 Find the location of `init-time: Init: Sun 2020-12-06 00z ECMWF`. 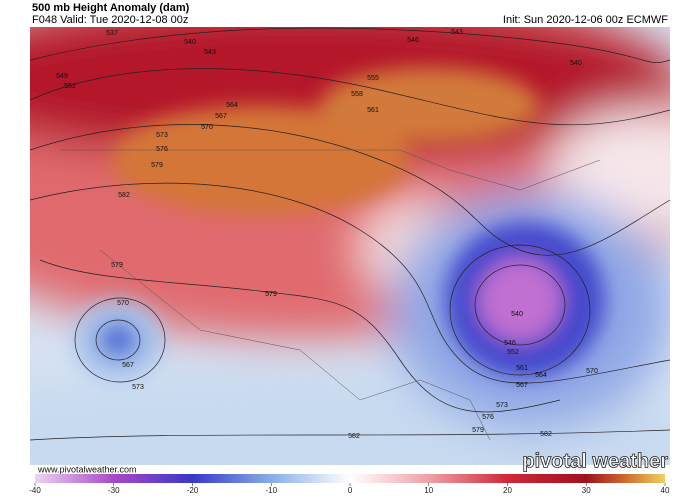

init-time: Init: Sun 2020-12-06 00z ECMWF is located at coordinates (585, 20).